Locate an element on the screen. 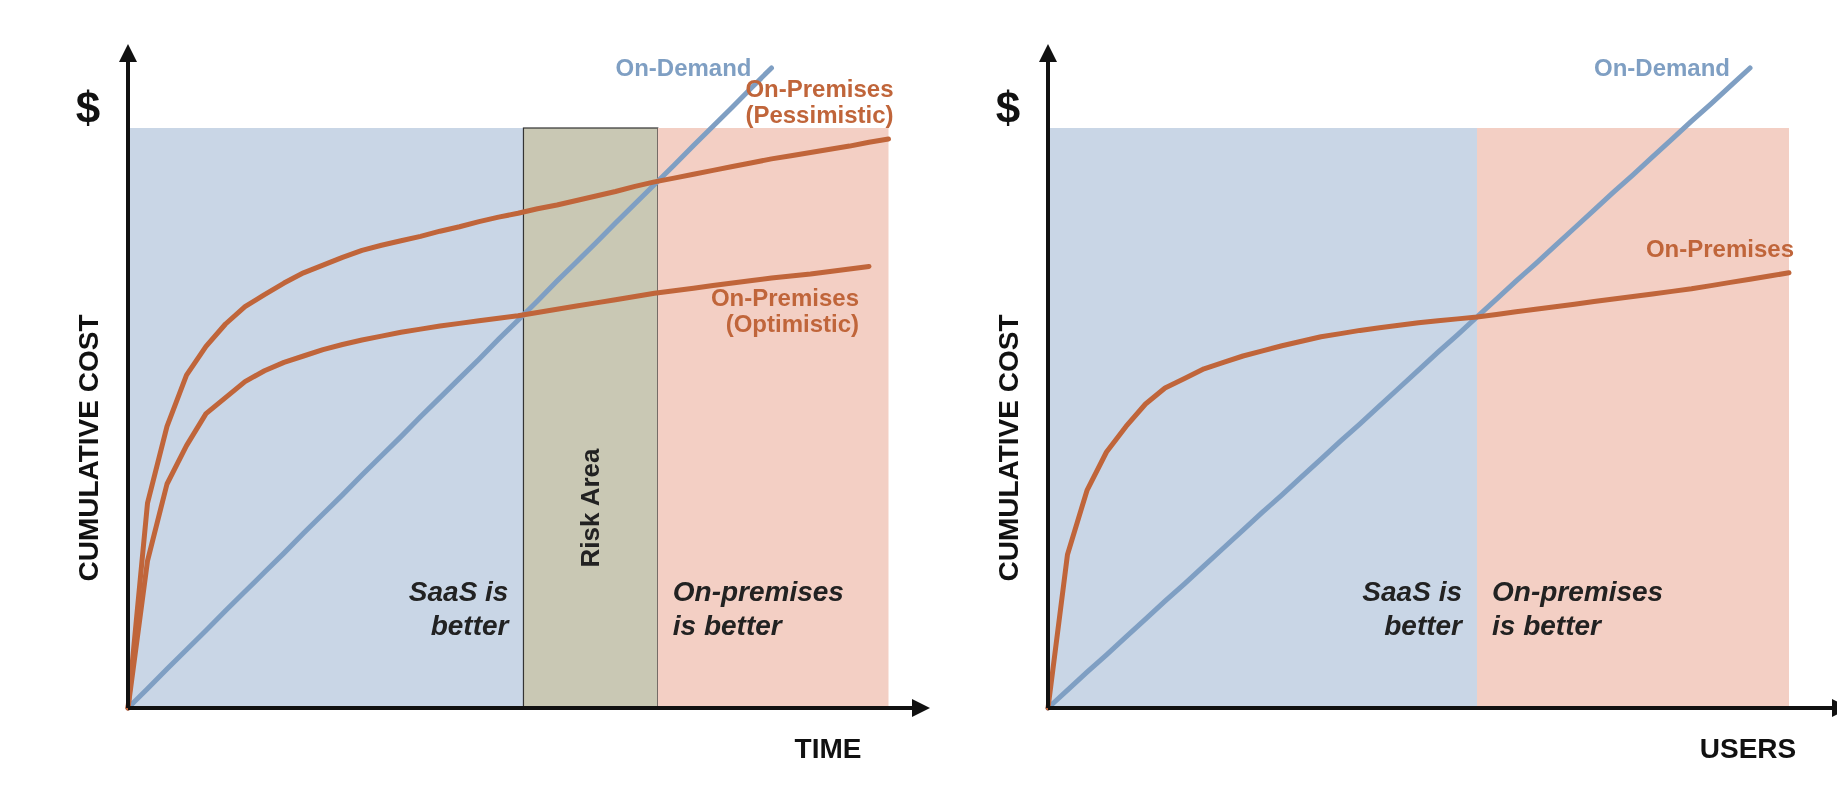 This screenshot has width=1845, height=786. series-label: On-Premises is located at coordinates (1719, 248).